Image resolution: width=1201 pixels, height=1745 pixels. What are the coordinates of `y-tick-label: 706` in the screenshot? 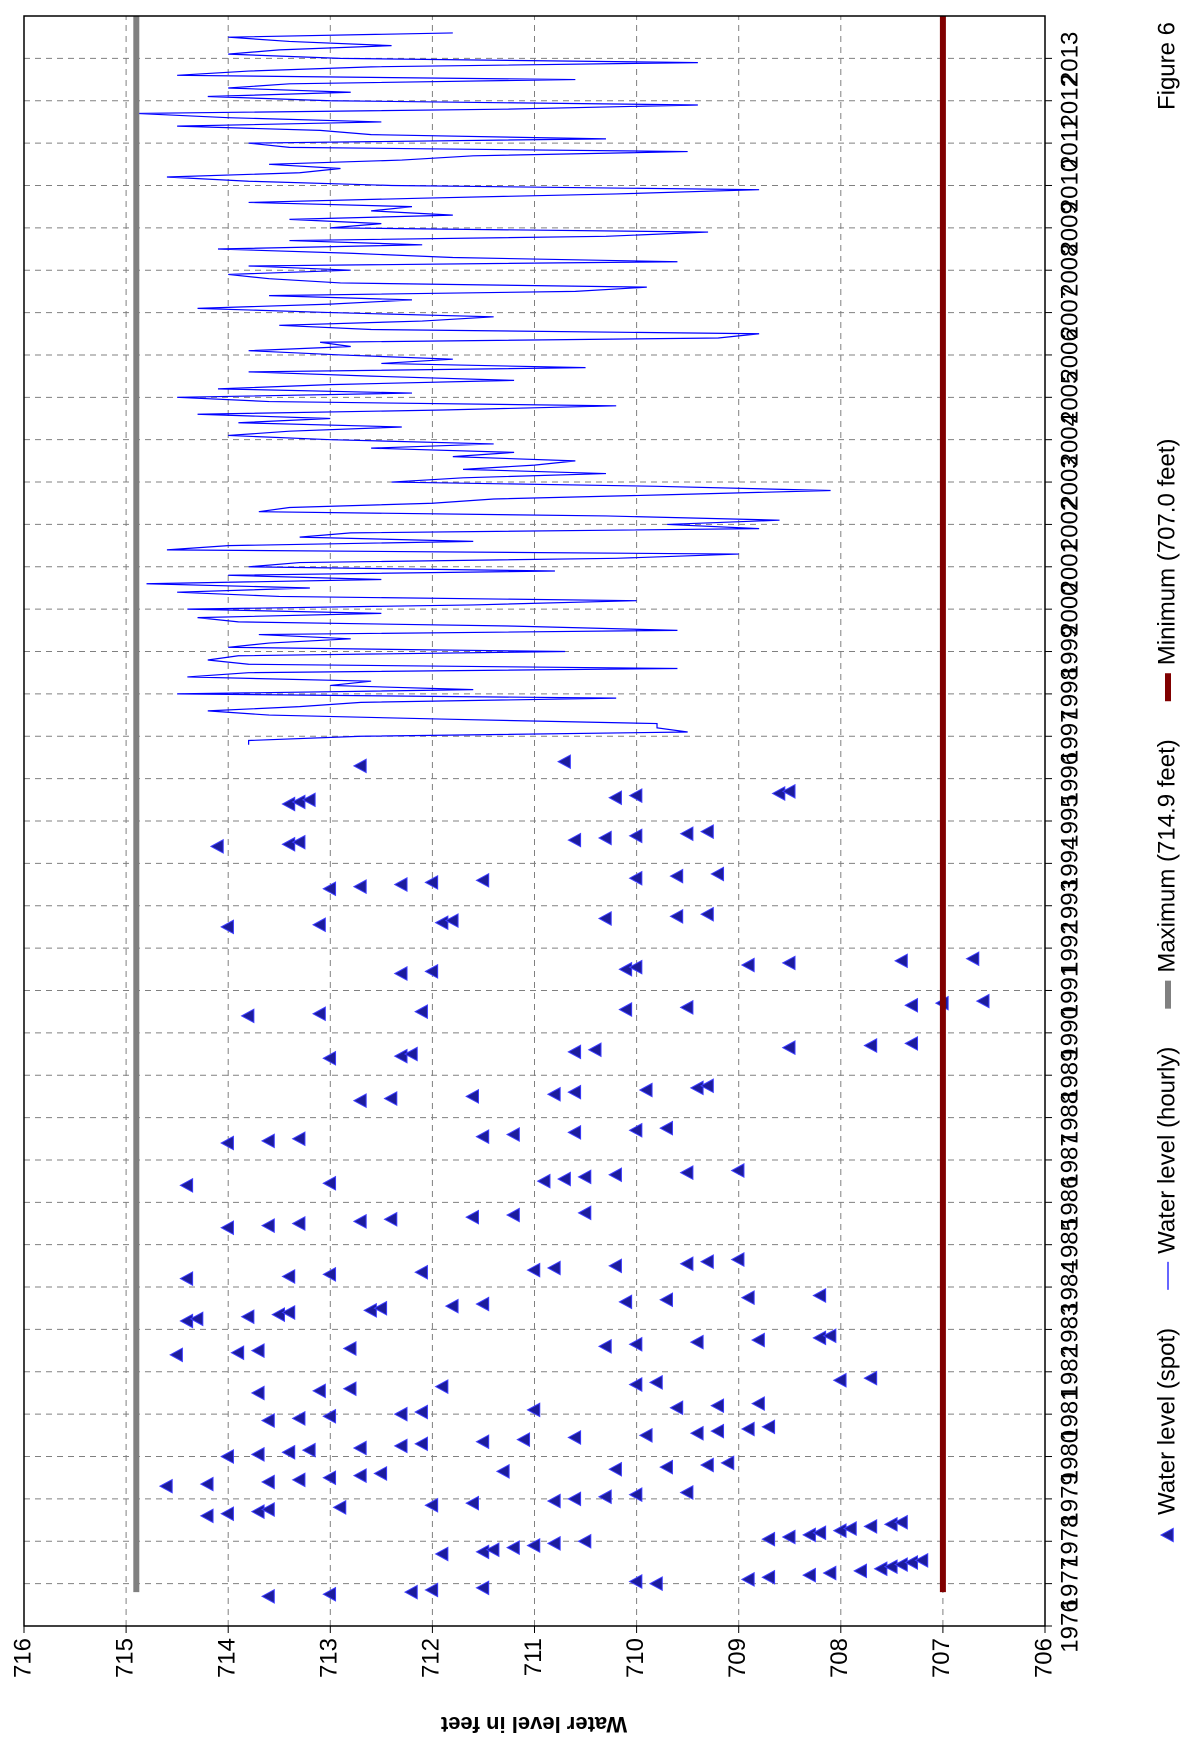 It's located at (1043, 1658).